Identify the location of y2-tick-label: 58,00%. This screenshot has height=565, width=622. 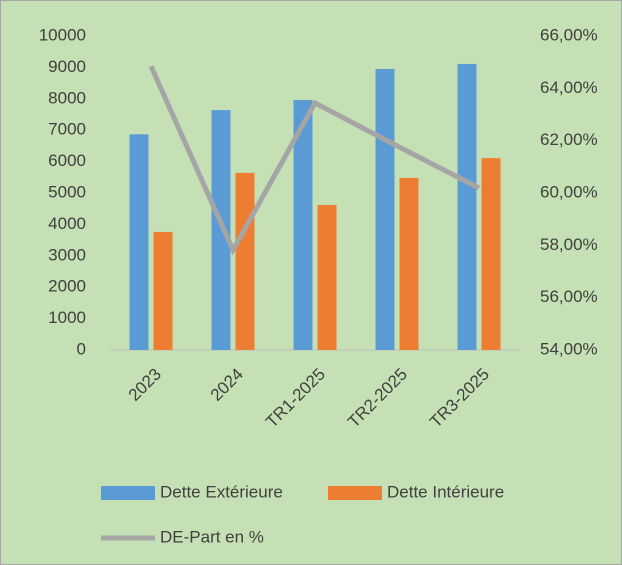
(569, 244).